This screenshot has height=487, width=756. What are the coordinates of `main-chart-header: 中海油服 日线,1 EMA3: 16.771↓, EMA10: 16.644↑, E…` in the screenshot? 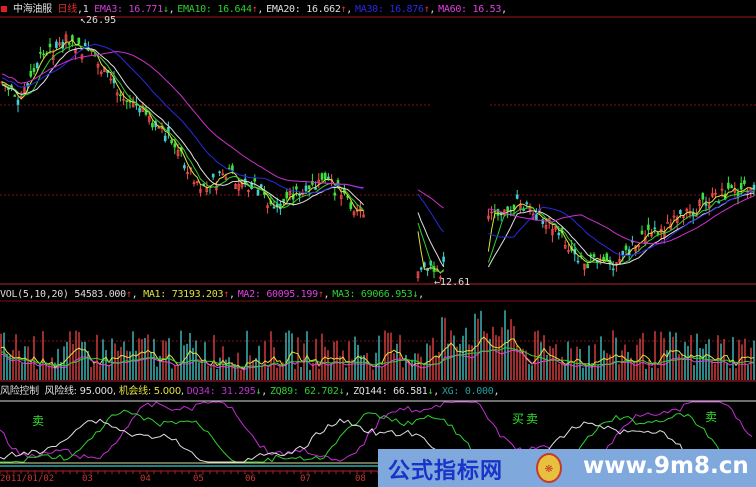 It's located at (255, 10).